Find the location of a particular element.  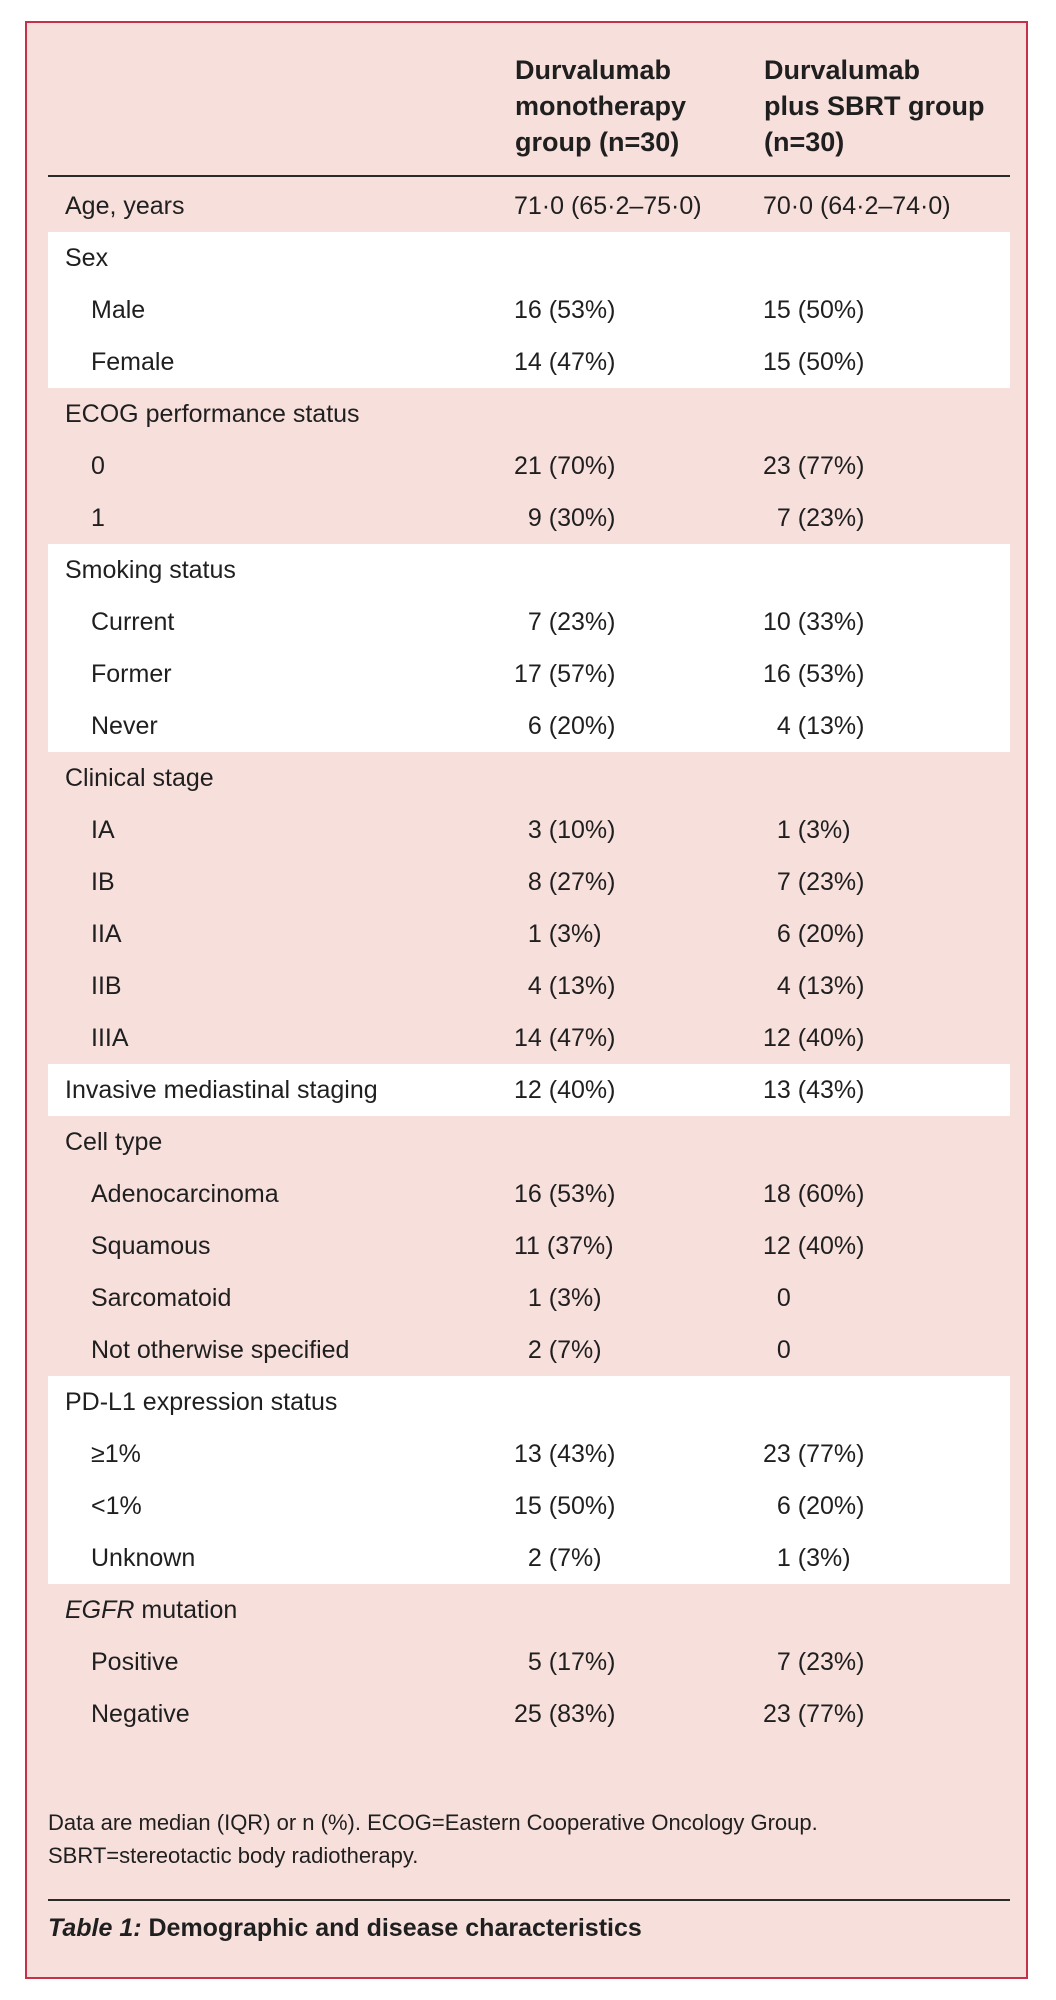

table-row: IIIA 14 (47%) 12 (40%) is located at coordinates (529, 1038).